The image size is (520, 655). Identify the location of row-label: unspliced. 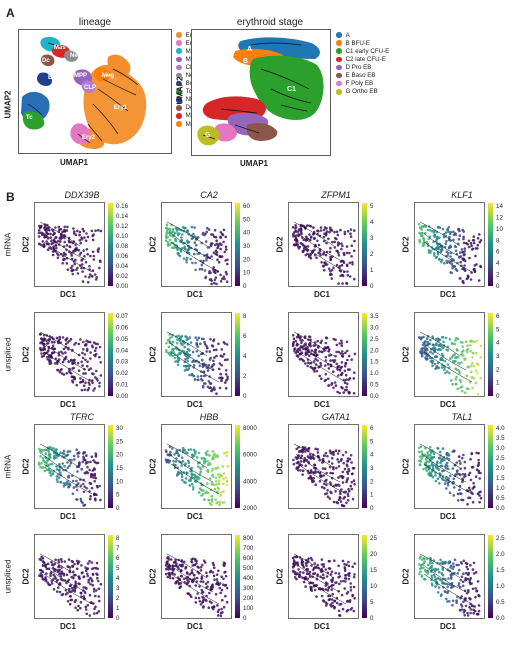
(8, 354).